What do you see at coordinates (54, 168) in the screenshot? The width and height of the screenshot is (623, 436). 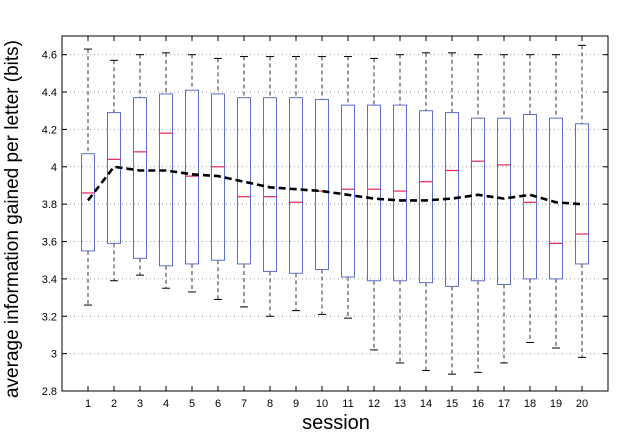 I see `y-tick-label: 4` at bounding box center [54, 168].